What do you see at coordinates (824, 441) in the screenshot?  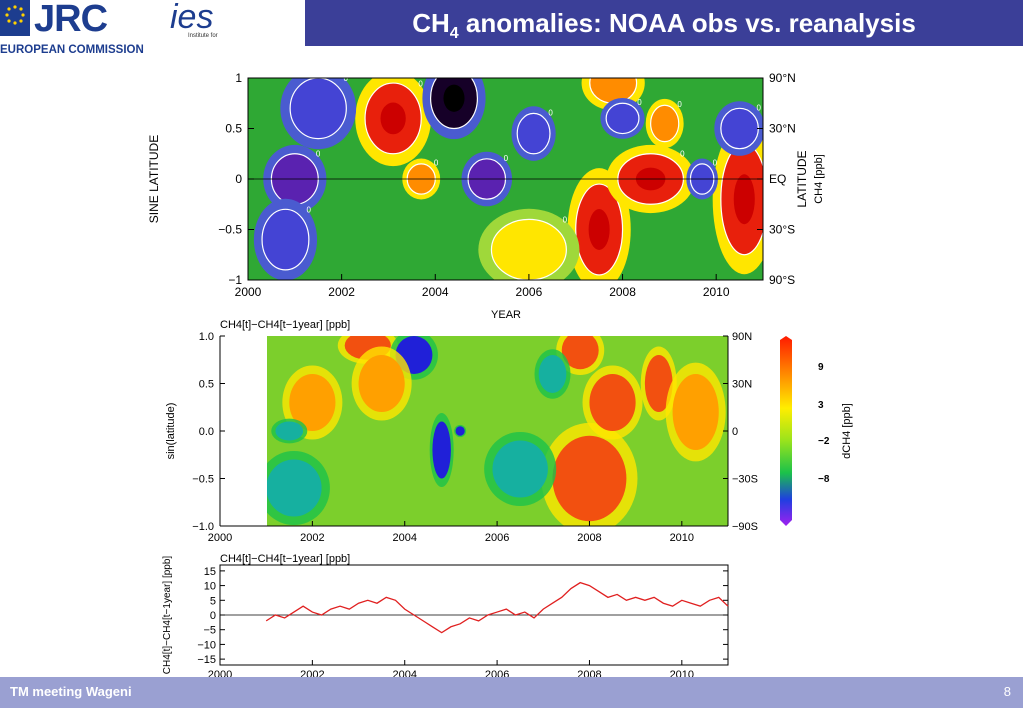 I see `colorbar-tick-label: −2` at bounding box center [824, 441].